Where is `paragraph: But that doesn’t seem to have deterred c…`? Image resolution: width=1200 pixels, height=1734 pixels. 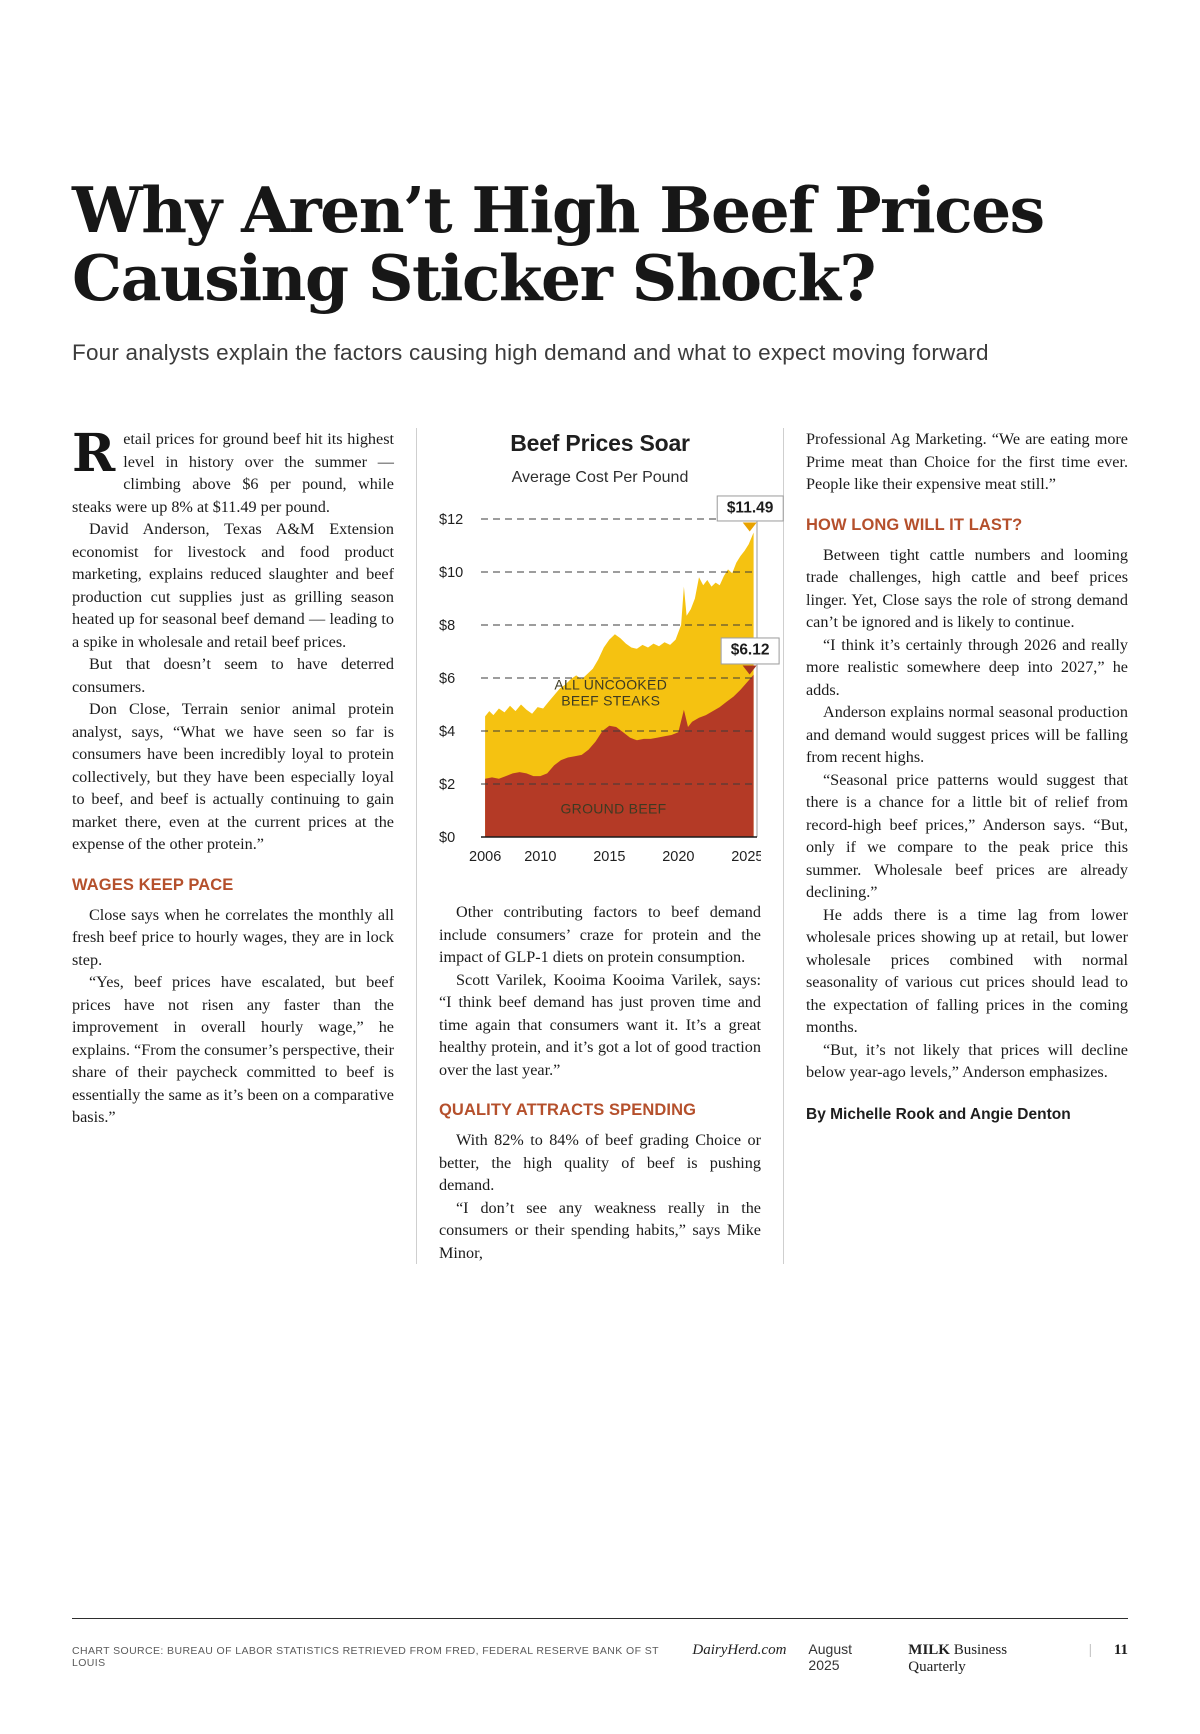
paragraph: But that doesn’t seem to have deterred c… is located at coordinates (233, 675).